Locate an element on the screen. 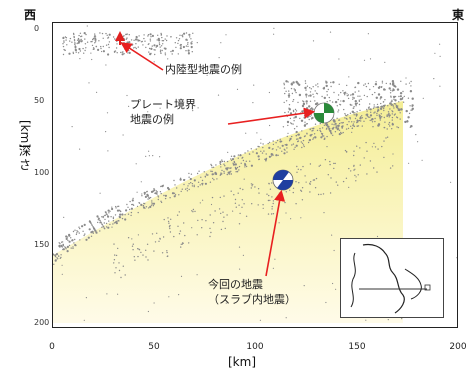 This screenshot has width=470, height=374. current-event-arrow is located at coordinates (275, 233).